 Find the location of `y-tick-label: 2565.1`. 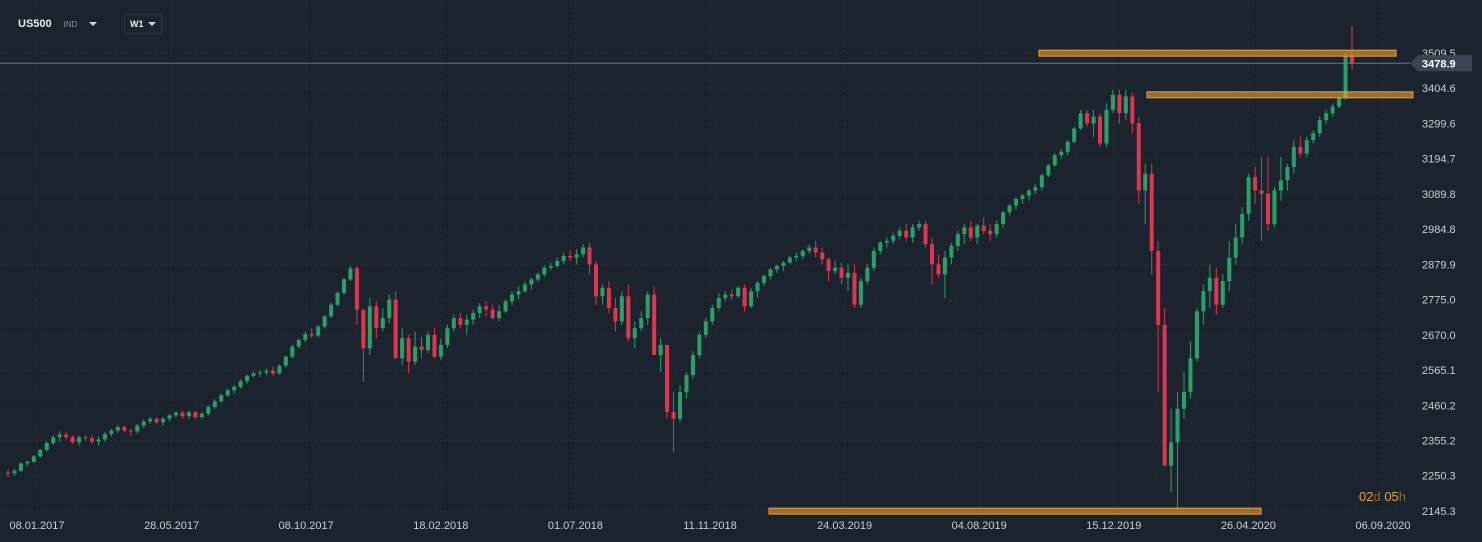

y-tick-label: 2565.1 is located at coordinates (1439, 371).